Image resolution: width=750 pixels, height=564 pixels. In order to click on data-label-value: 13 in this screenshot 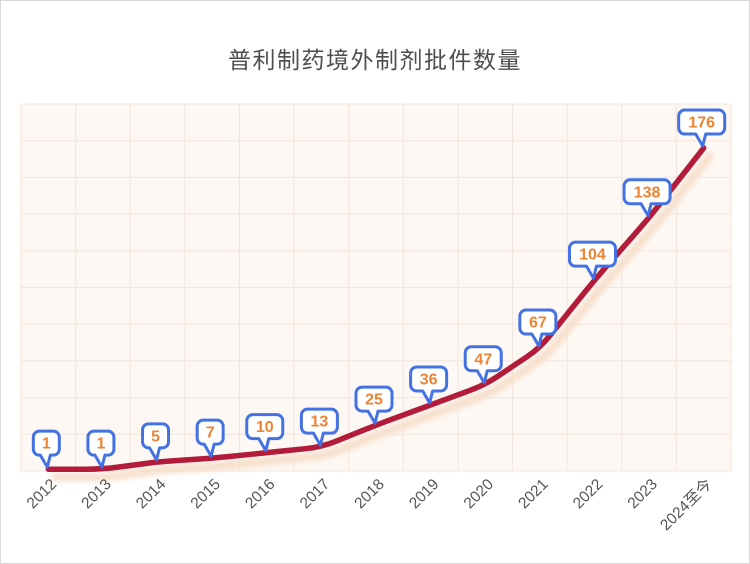, I will do `click(319, 422)`.